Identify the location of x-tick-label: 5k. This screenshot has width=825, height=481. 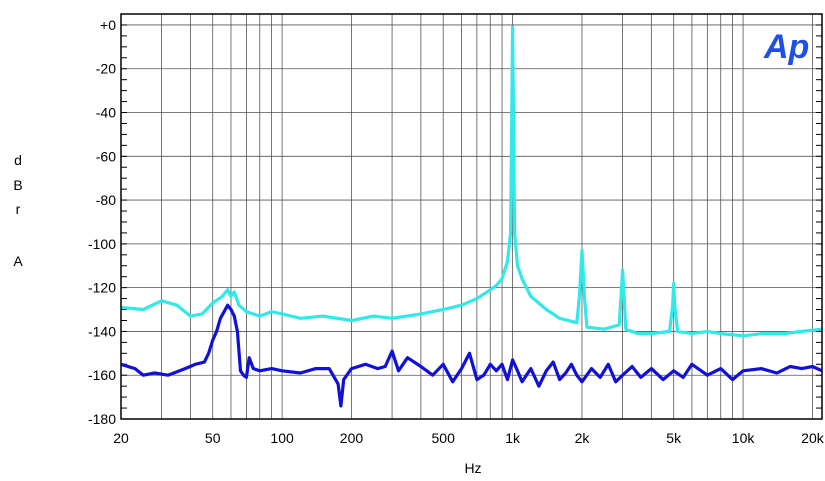
(674, 438).